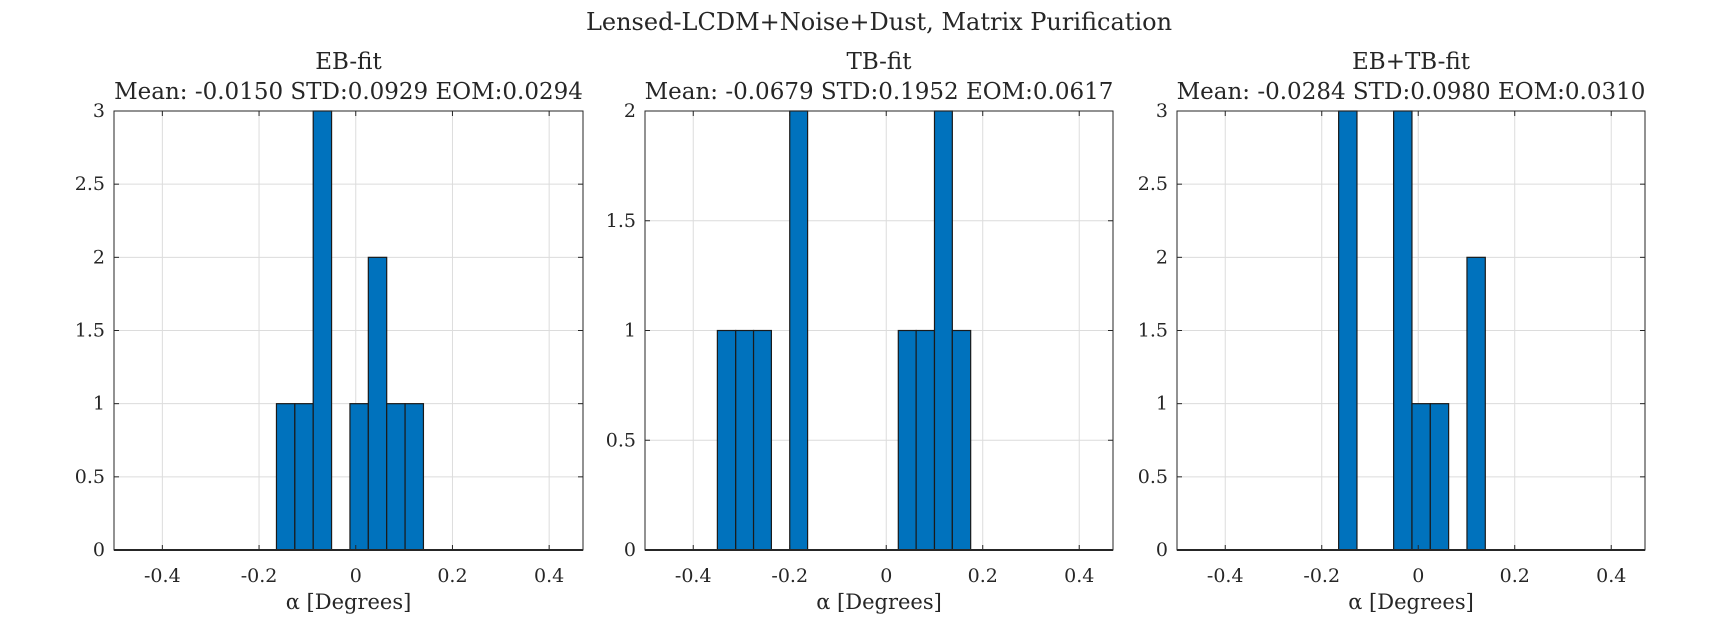 This screenshot has width=1719, height=625. Describe the element at coordinates (879, 62) in the screenshot. I see `panel-title: TB-fit` at that location.